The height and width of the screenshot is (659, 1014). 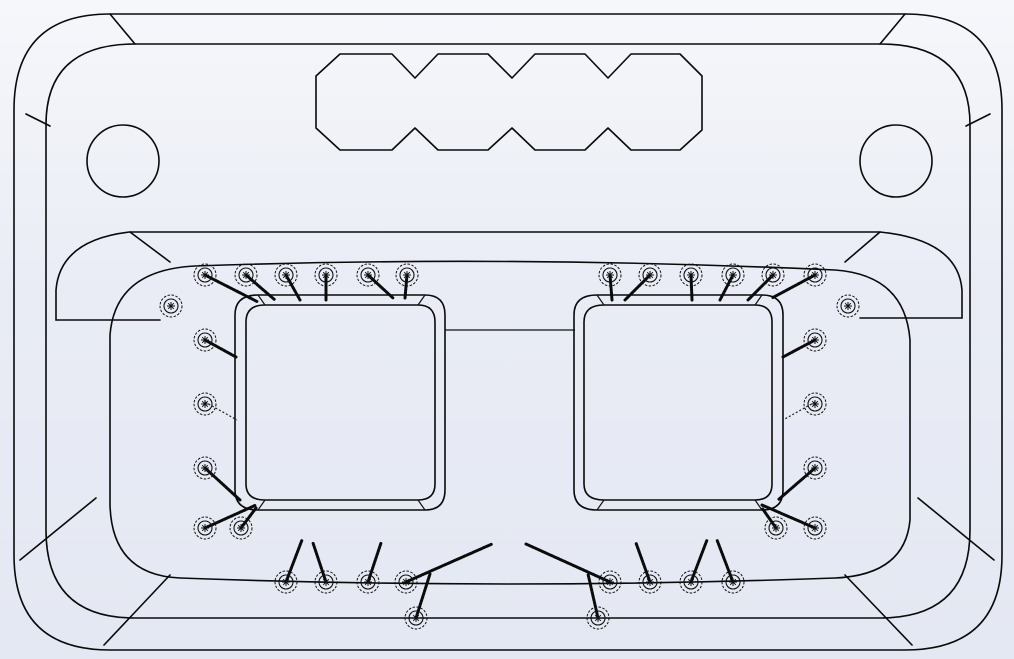 I want to click on hex-slot, so click(x=509, y=102).